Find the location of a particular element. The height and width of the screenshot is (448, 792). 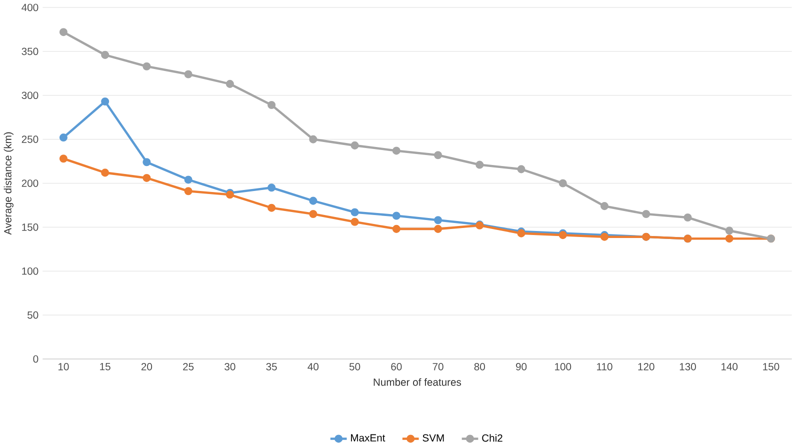

y-tick-label: 150 is located at coordinates (30, 227).